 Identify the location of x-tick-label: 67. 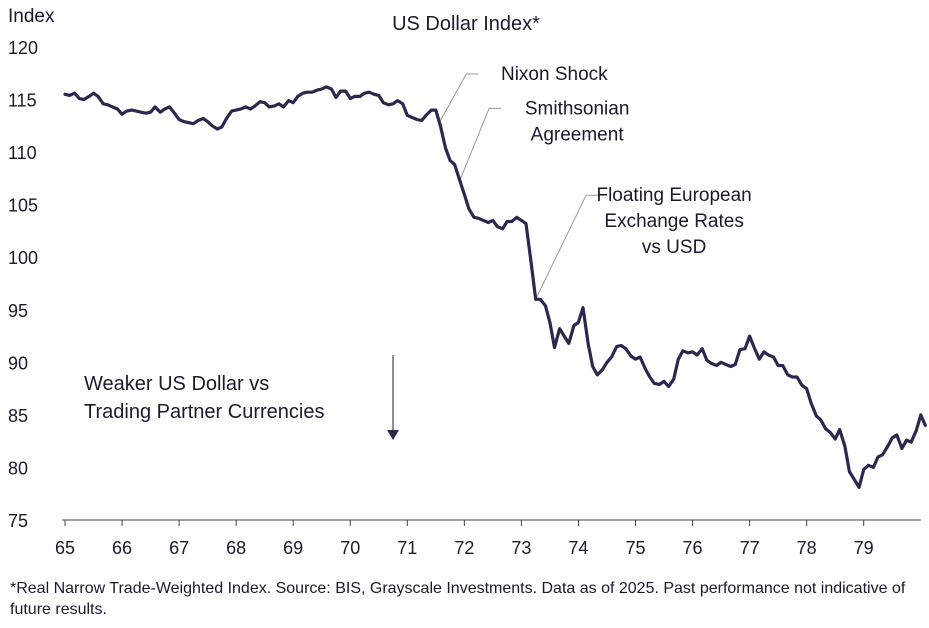
(179, 548).